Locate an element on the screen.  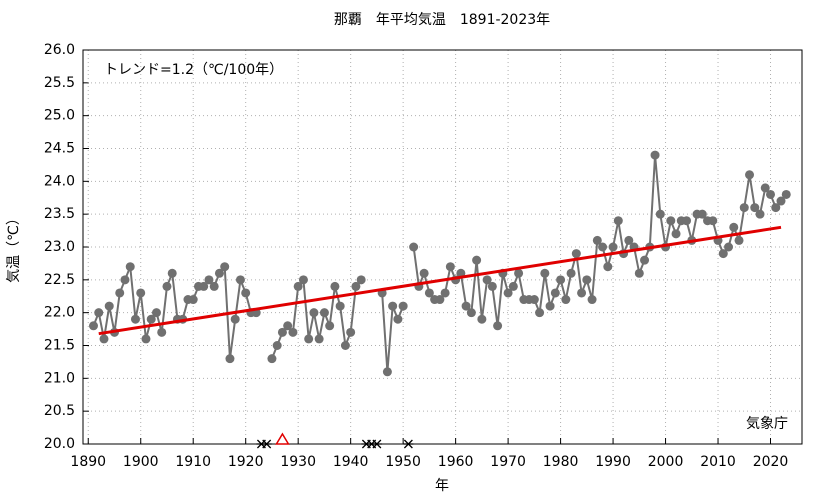
x-tick-label: 1920 is located at coordinates (246, 462).